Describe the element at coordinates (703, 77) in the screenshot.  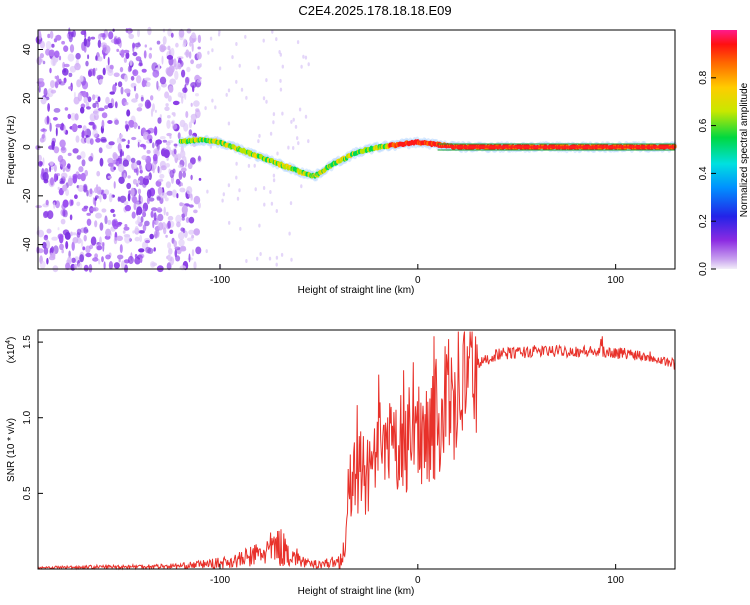
I see `colorbar-tick-label: 0.8` at that location.